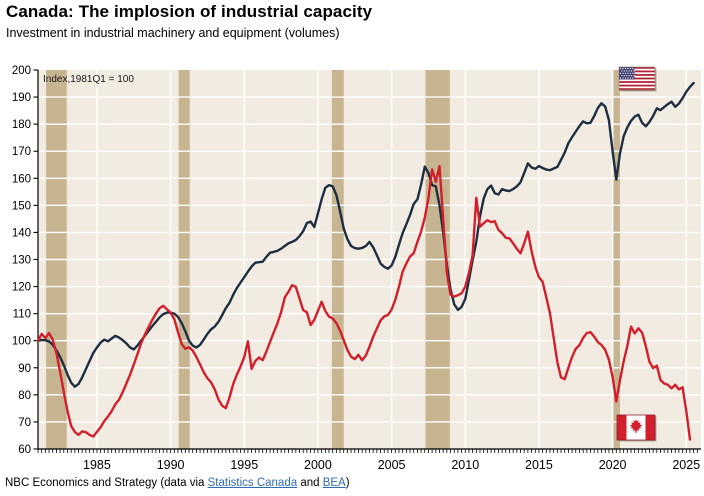  I want to click on x-tick-label: 2000, so click(318, 465).